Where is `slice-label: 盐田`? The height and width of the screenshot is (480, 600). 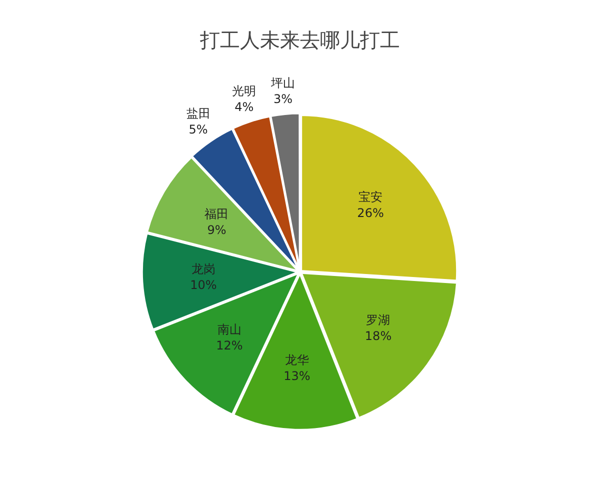 slice-label: 盐田 is located at coordinates (198, 113).